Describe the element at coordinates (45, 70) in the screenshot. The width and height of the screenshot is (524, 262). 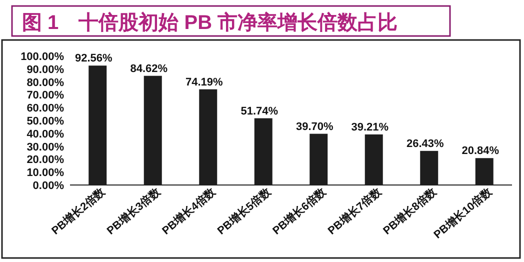
I see `y-tick-label: 90.00%` at that location.